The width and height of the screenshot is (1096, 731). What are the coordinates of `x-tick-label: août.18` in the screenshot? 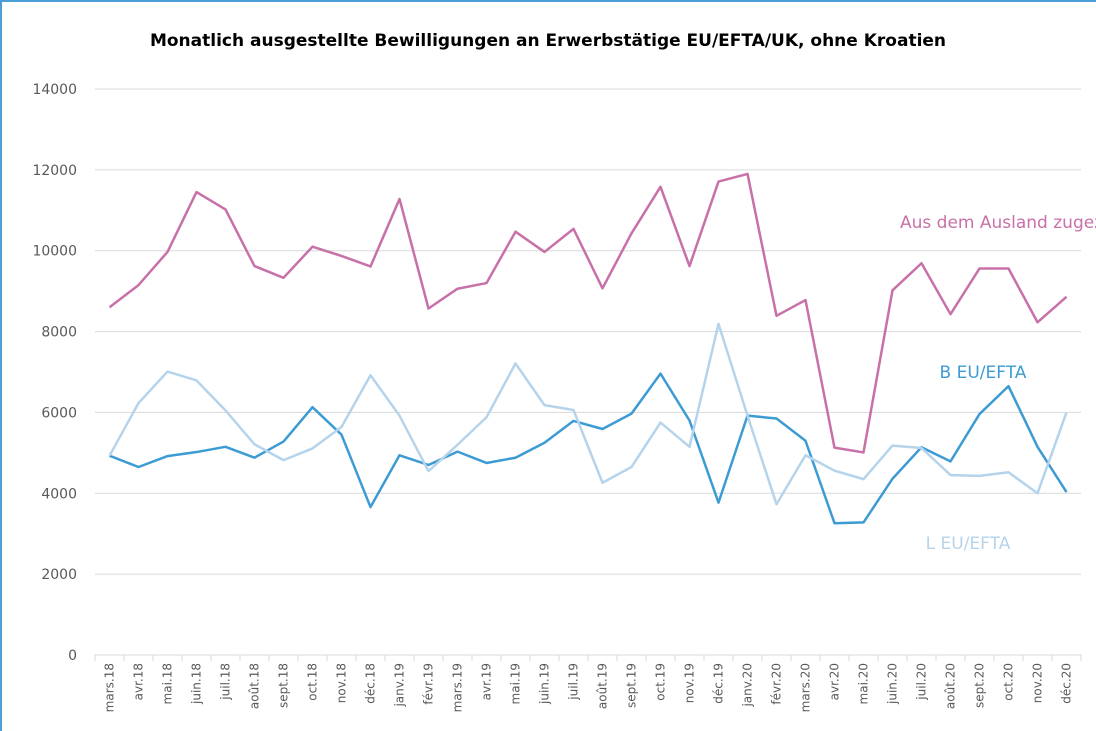 It's located at (255, 686).